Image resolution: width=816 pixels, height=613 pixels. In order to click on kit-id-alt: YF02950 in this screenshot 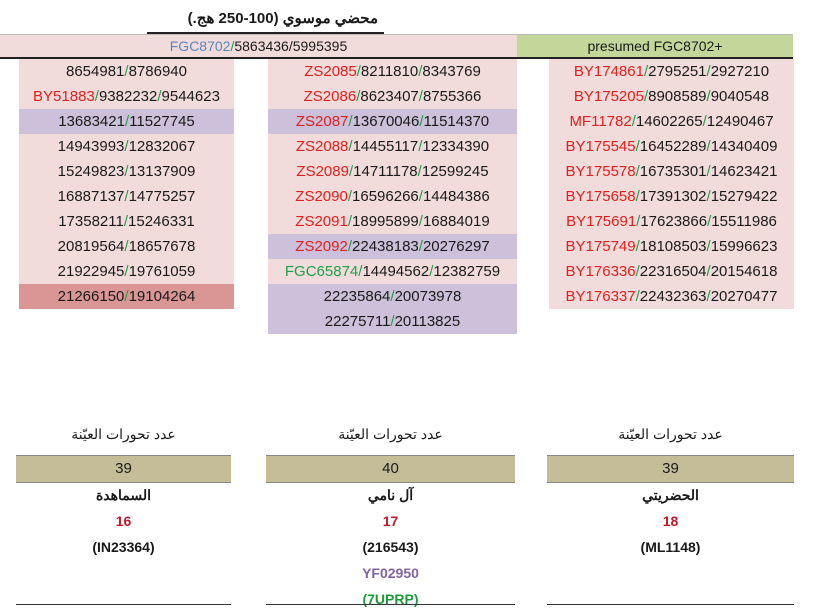, I will do `click(390, 573)`.